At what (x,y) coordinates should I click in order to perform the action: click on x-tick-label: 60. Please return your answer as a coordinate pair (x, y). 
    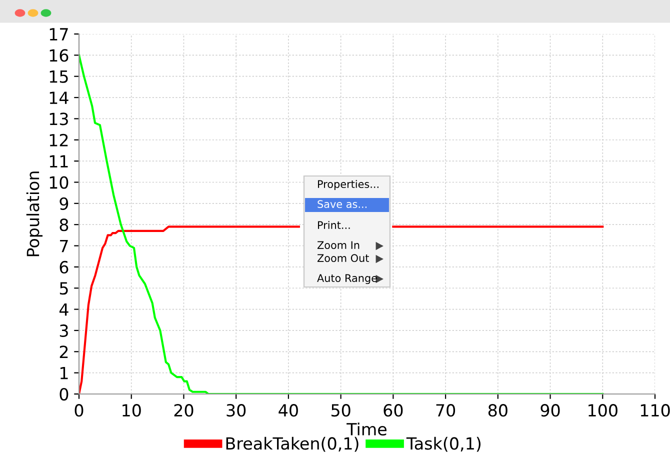
    Looking at the image, I should click on (393, 410).